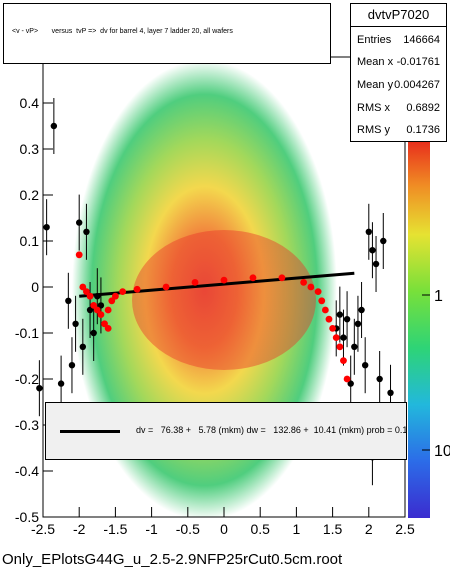  Describe the element at coordinates (423, 130) in the screenshot. I see `stat-value: 0.1736` at that location.